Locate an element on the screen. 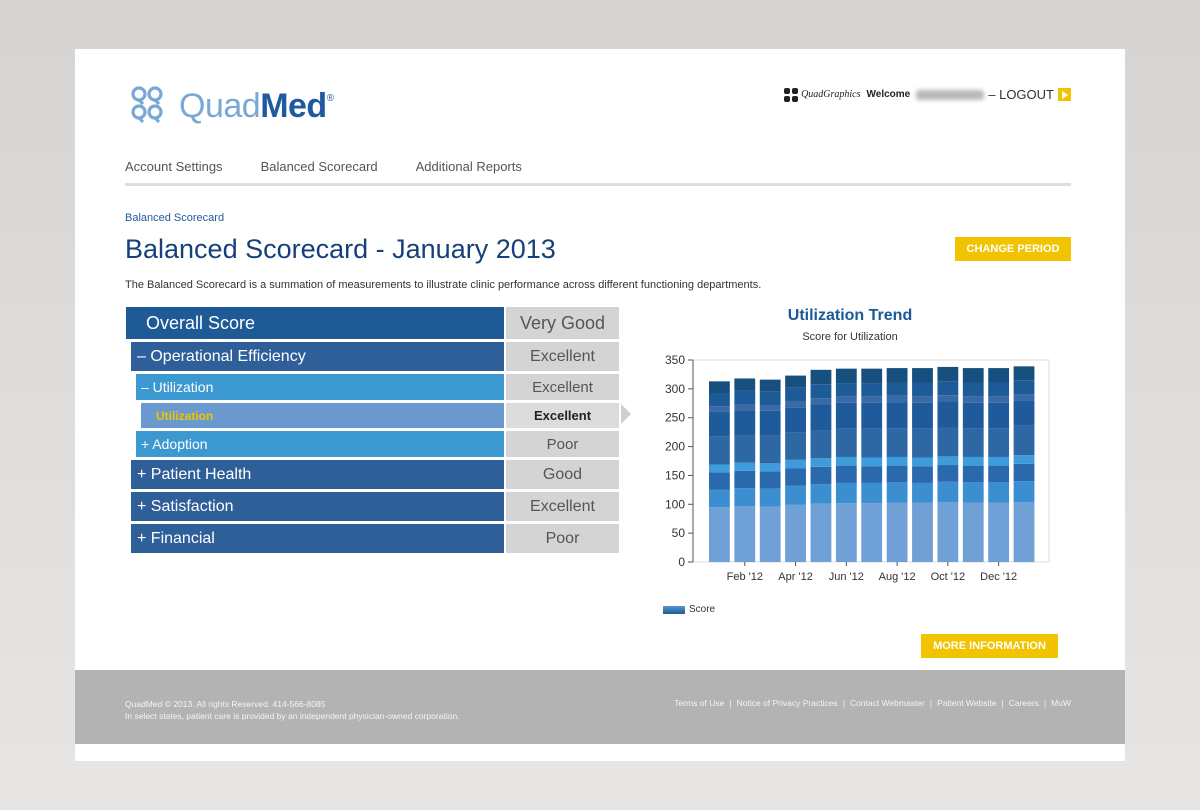 Image resolution: width=1200 pixels, height=810 pixels. logo-text-med: Med is located at coordinates (293, 105).